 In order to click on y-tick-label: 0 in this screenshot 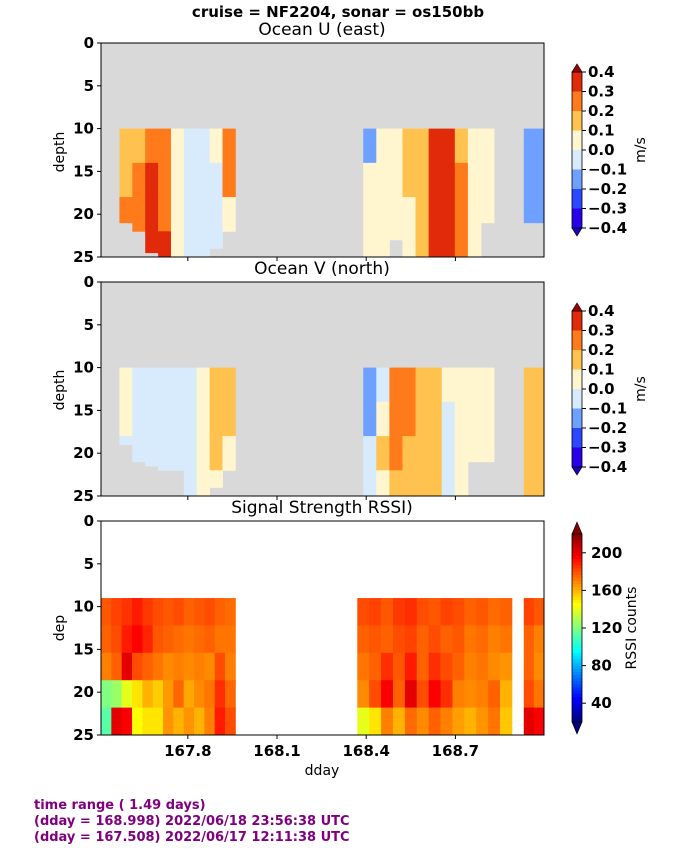, I will do `click(89, 521)`.